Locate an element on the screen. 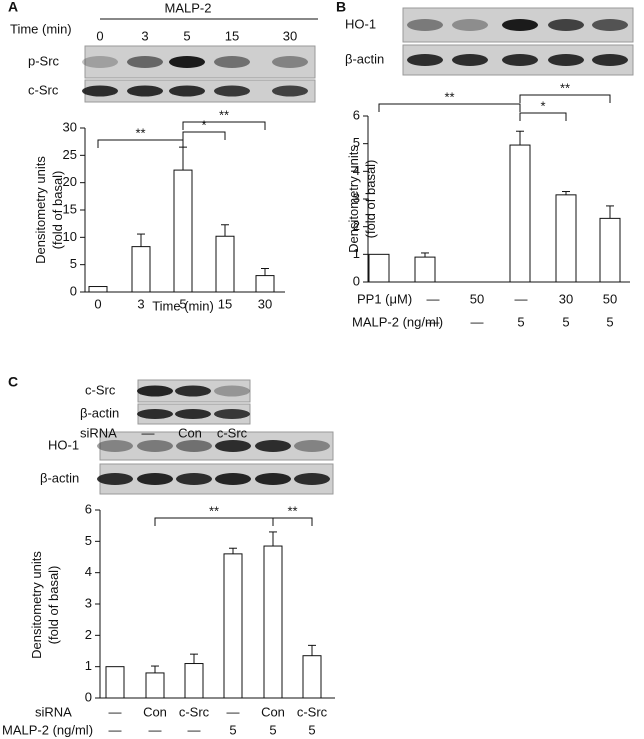 The width and height of the screenshot is (644, 739). x-tick-label: 5 is located at coordinates (182, 303).